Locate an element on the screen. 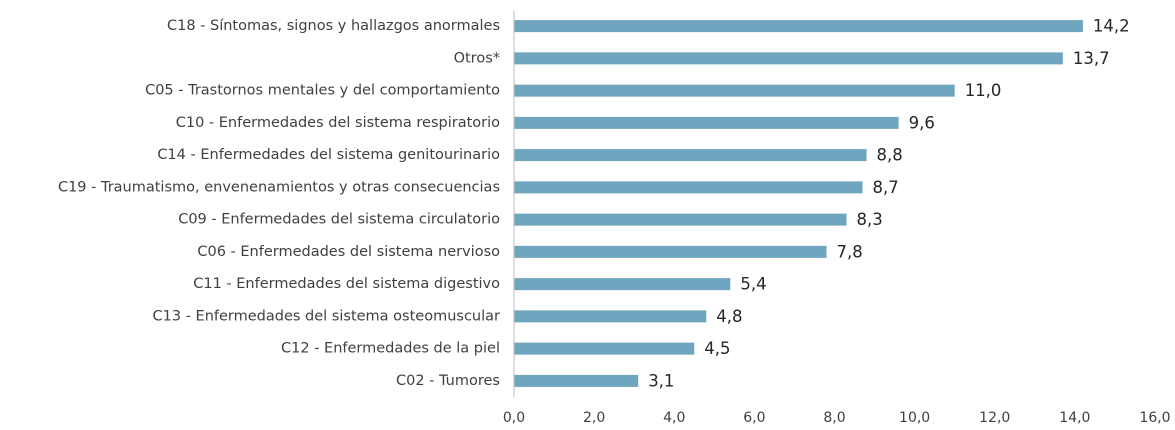 This screenshot has width=1175, height=430. value-label: 9,6 is located at coordinates (922, 122).